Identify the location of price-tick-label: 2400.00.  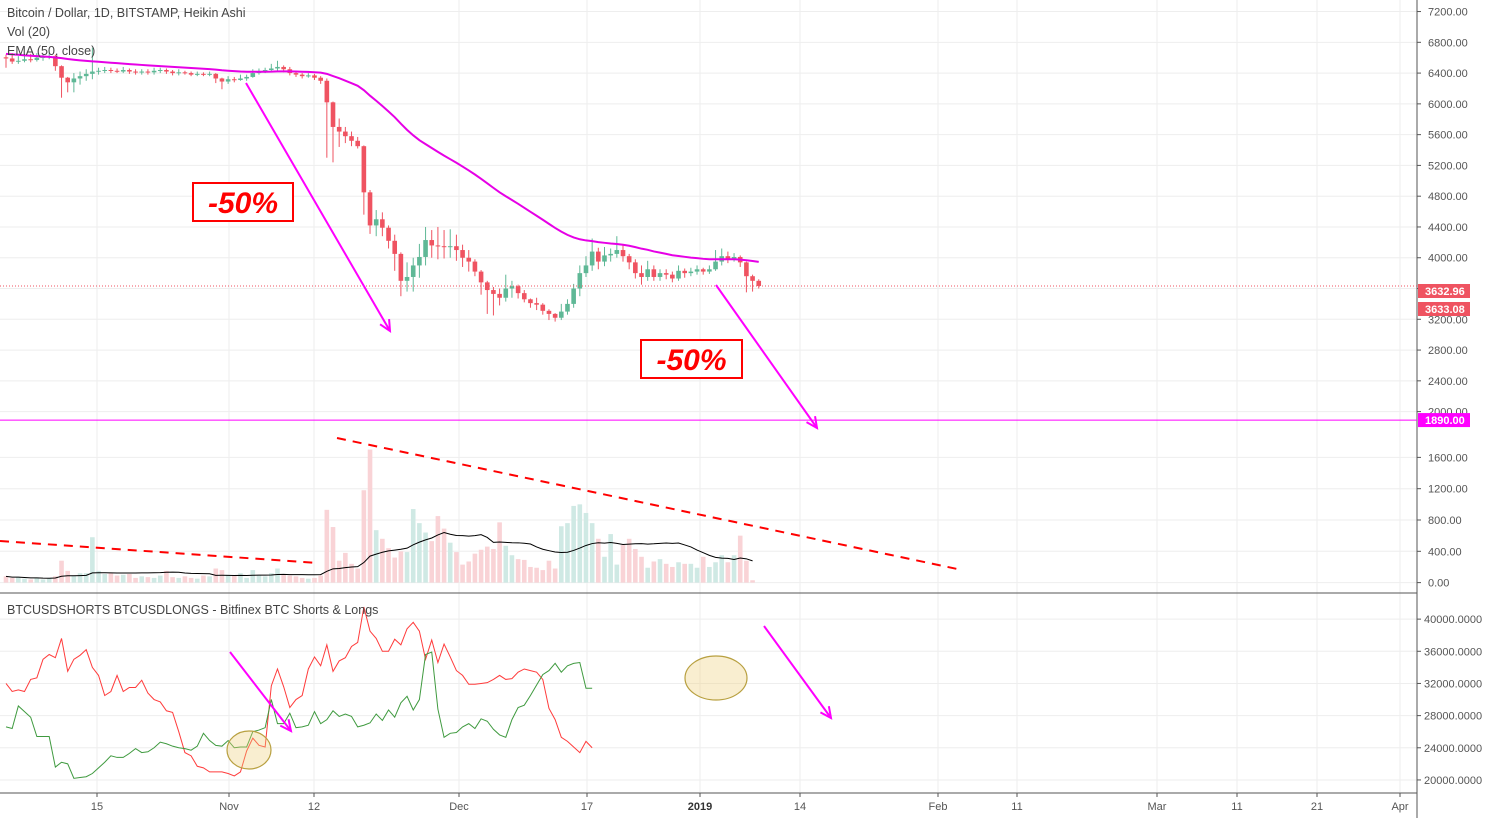
(1448, 382).